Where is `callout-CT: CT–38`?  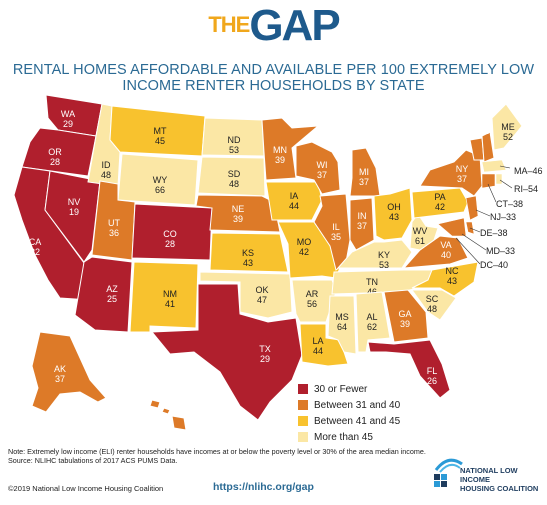
callout-CT: CT–38 is located at coordinates (509, 204).